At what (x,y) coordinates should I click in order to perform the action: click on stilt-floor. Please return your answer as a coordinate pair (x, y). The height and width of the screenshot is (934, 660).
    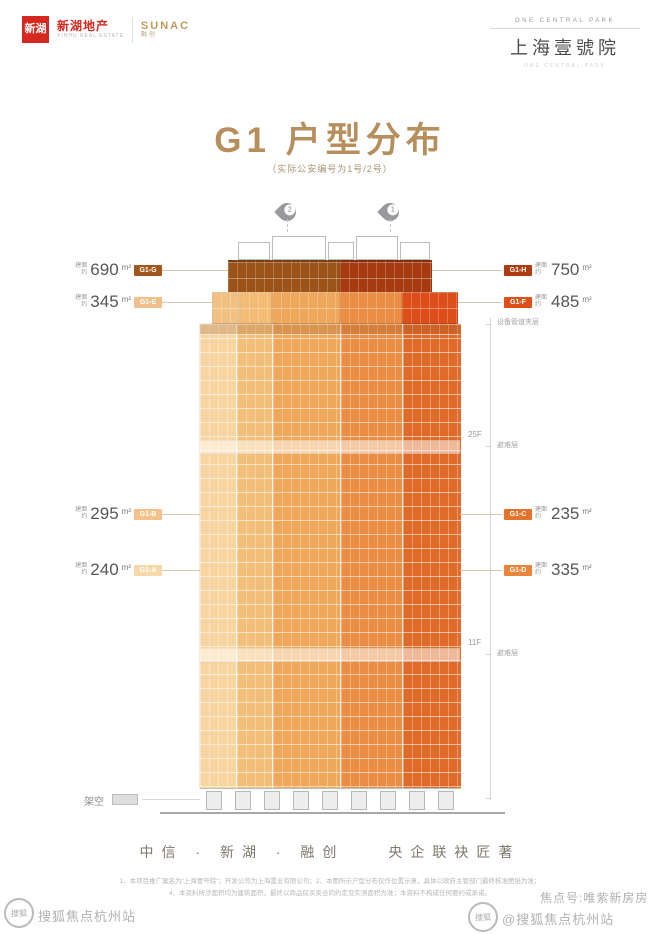
    Looking at the image, I should click on (330, 800).